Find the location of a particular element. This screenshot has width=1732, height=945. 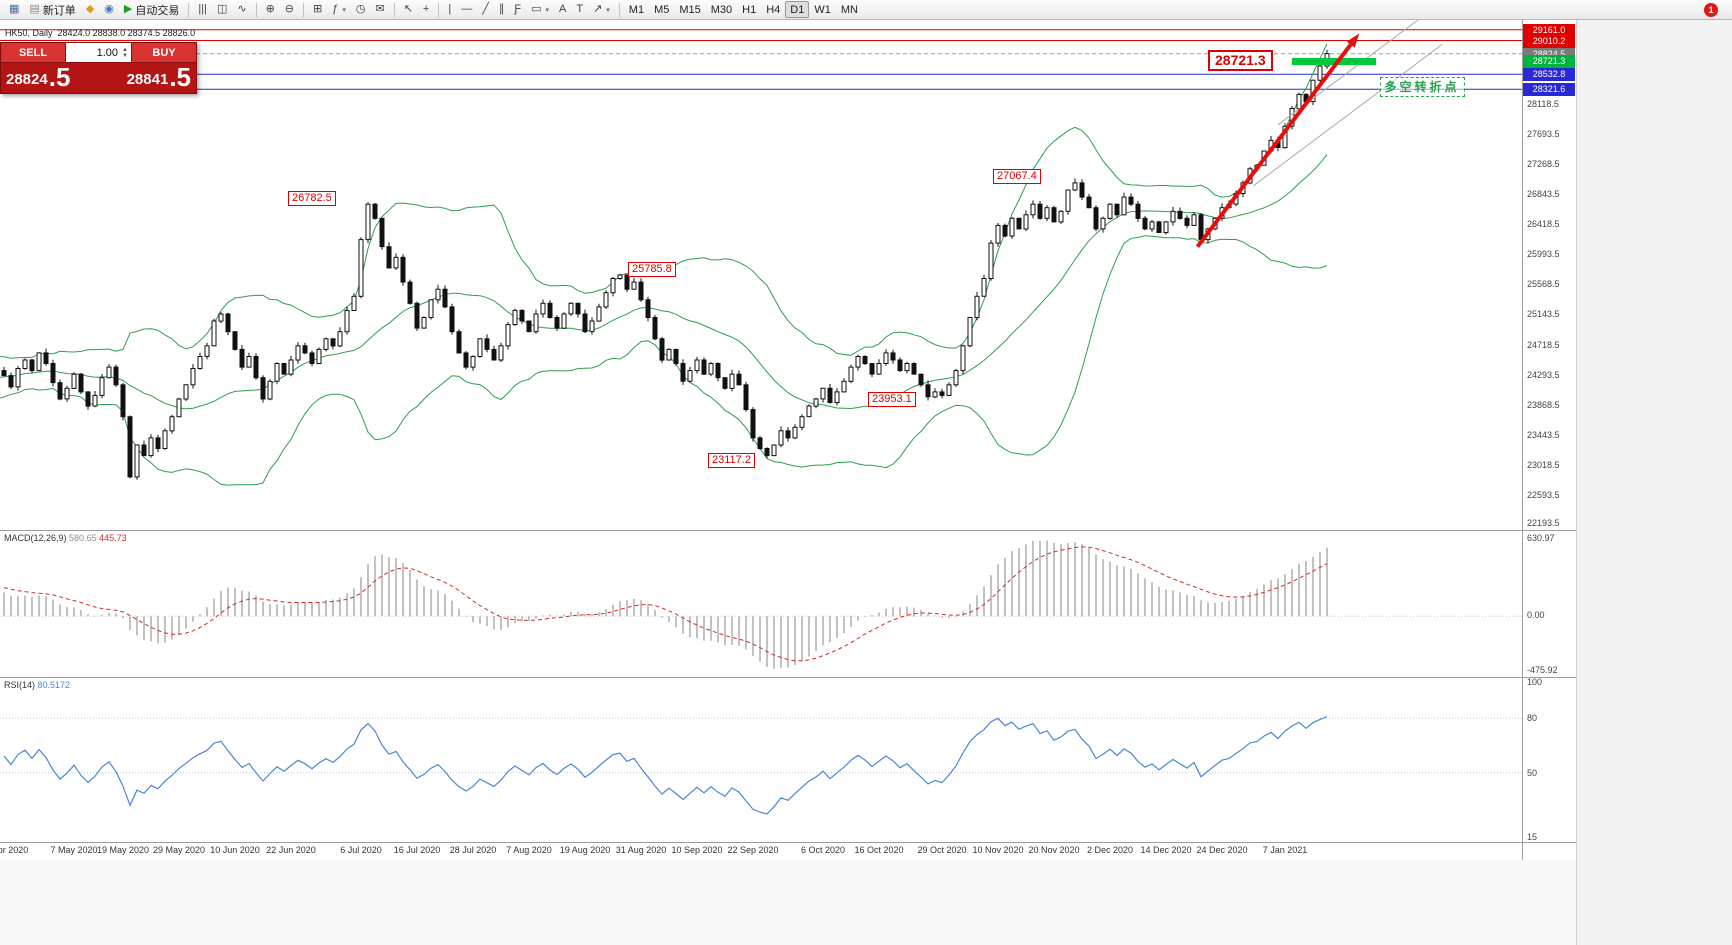

x-axis-label: 7 Jan 2021 is located at coordinates (1285, 850).